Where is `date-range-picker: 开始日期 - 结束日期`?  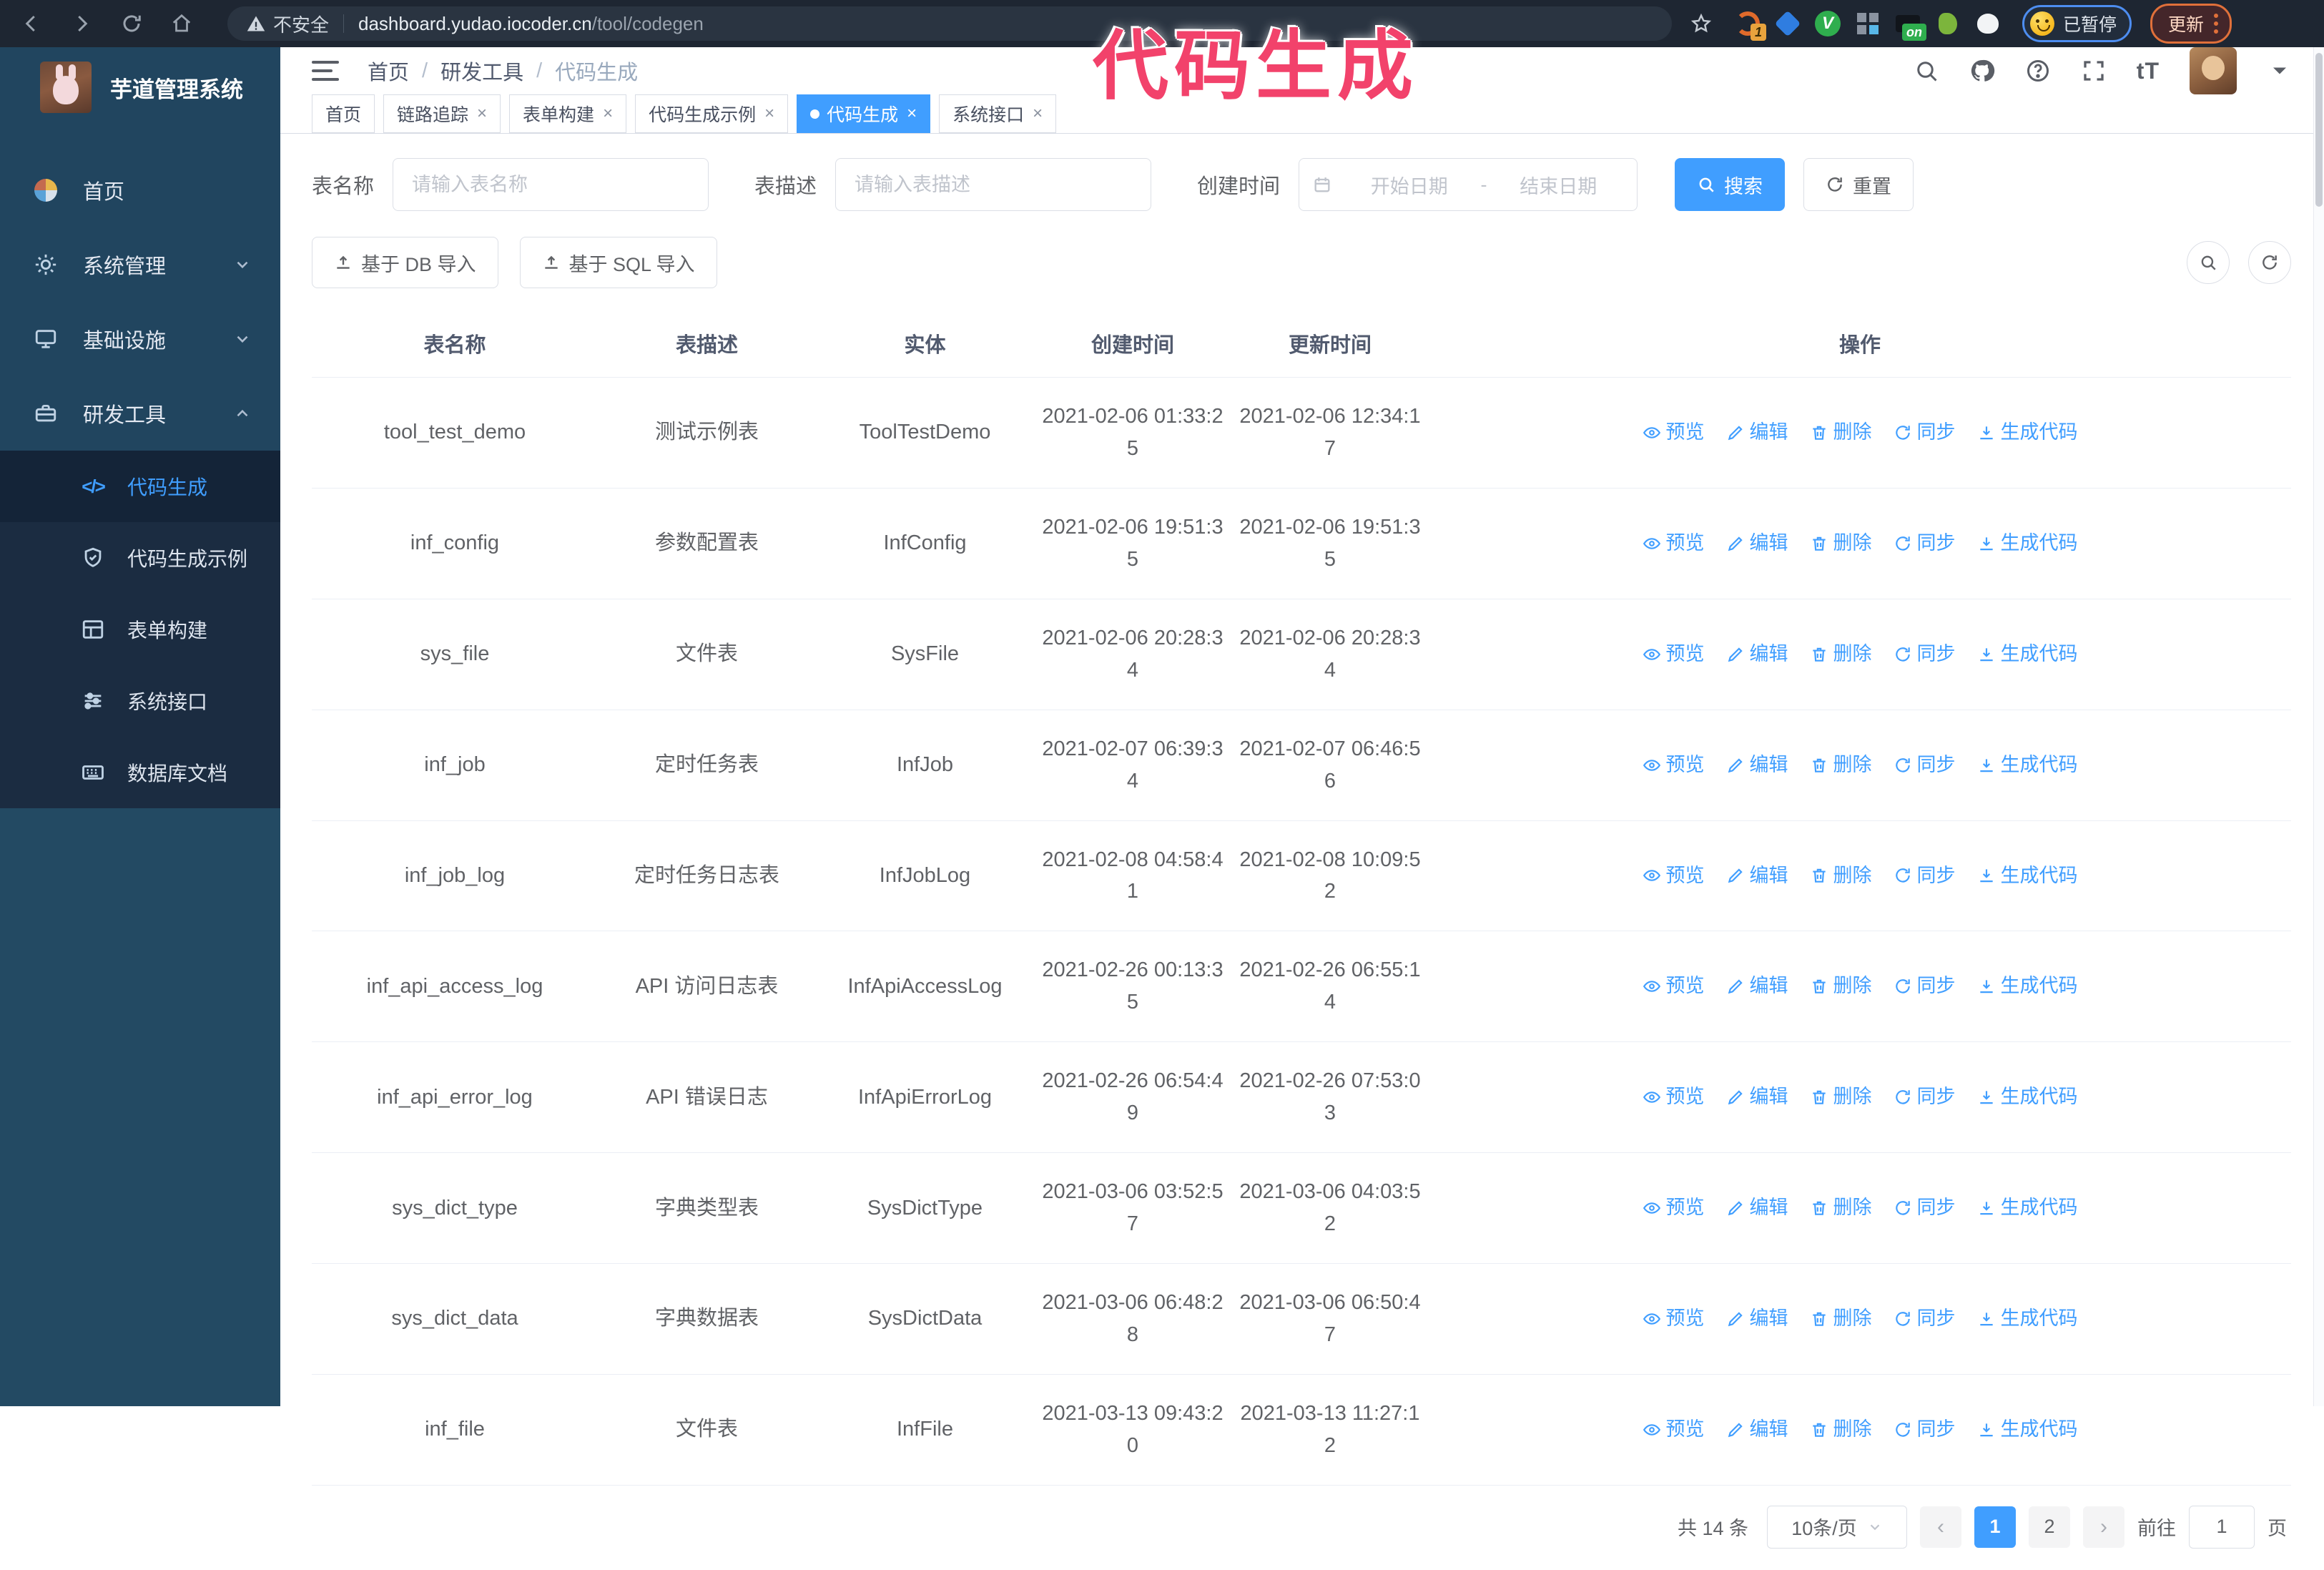 date-range-picker: 开始日期 - 结束日期 is located at coordinates (1468, 184).